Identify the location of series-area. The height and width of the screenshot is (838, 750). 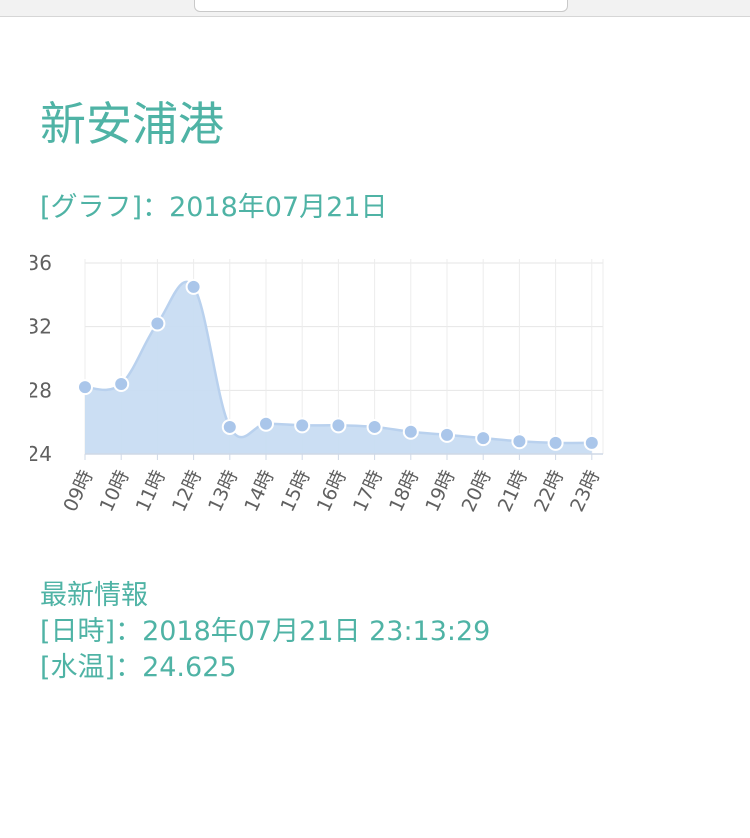
(338, 367).